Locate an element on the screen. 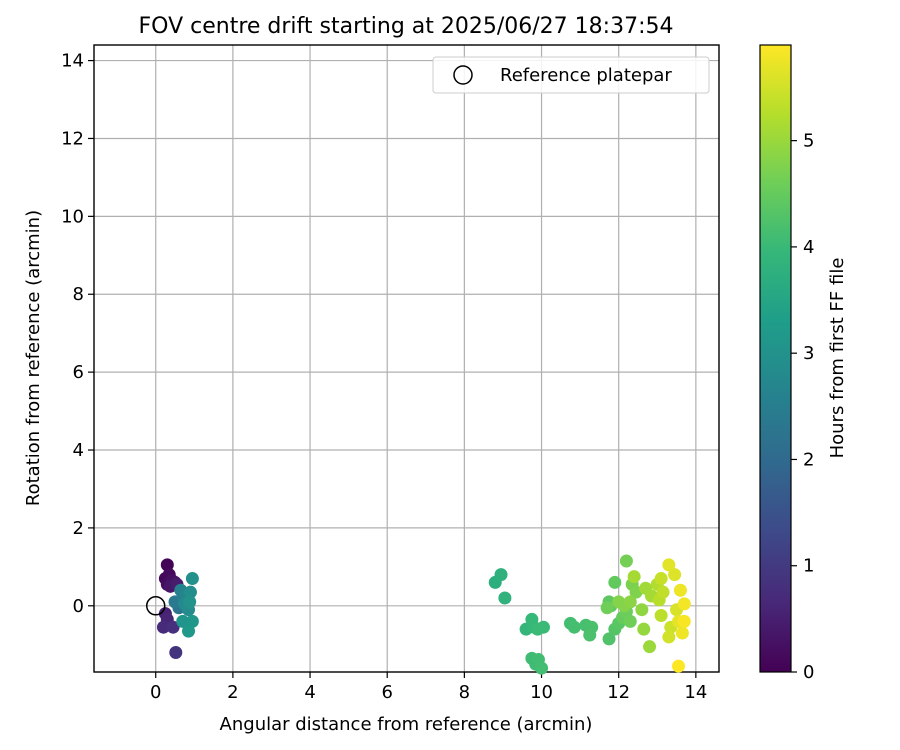 Image resolution: width=900 pixels, height=750 pixels. y-tick-label: 0 is located at coordinates (78, 606).